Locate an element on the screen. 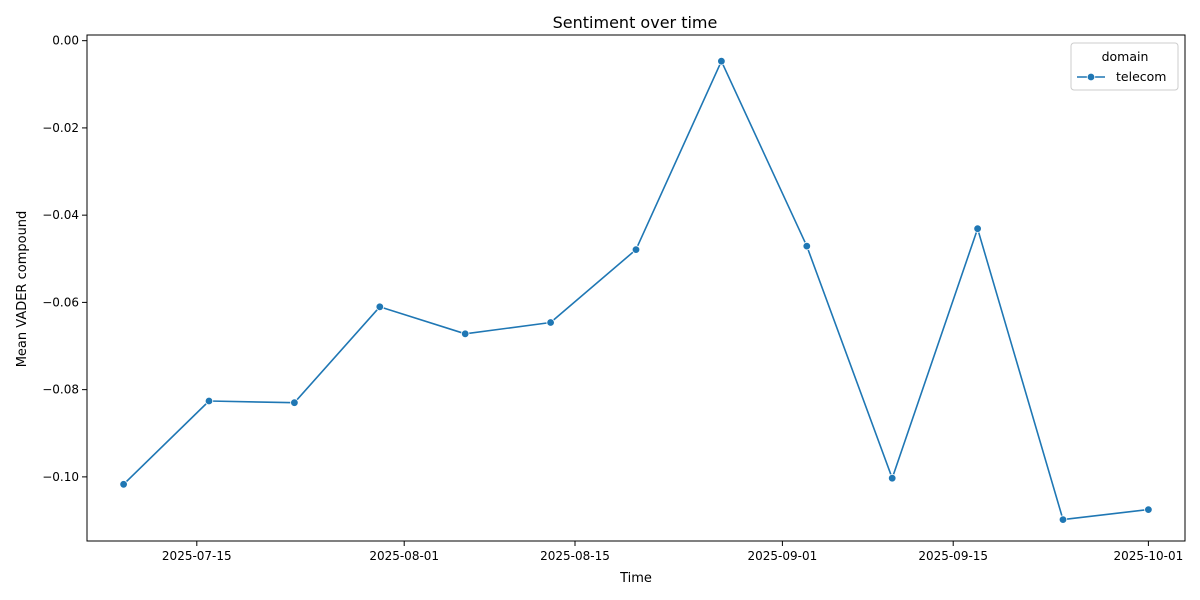  y-tick-label: −0.08 is located at coordinates (60, 390).